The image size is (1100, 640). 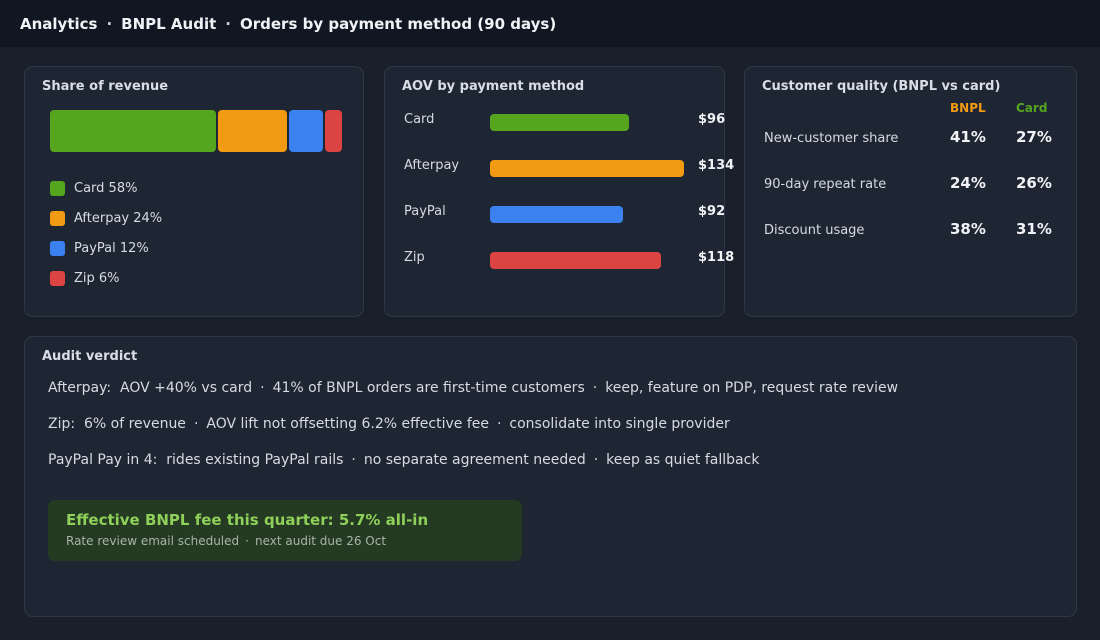 What do you see at coordinates (252, 131) in the screenshot?
I see `revenue-segment-afterpay` at bounding box center [252, 131].